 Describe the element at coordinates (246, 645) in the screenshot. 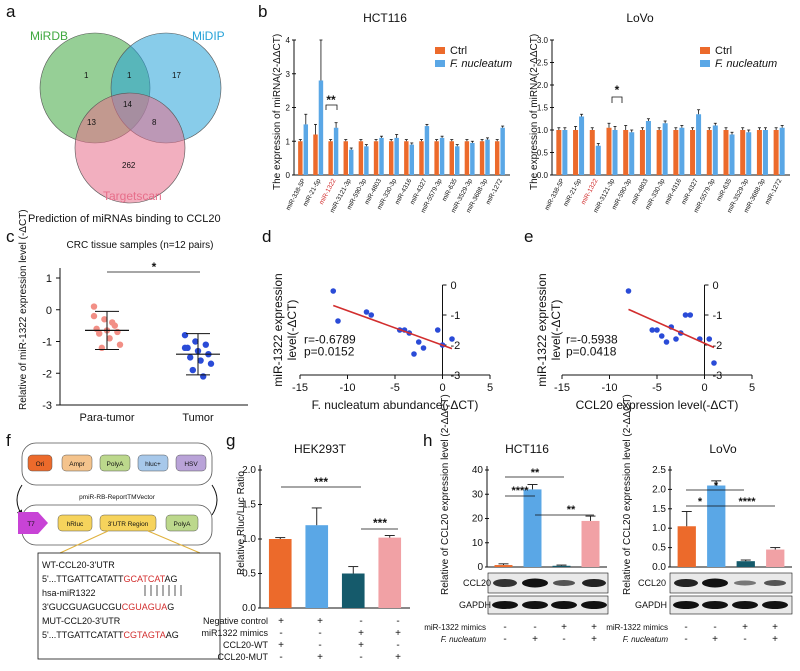

I see `condition-label: CCL20-WT` at that location.